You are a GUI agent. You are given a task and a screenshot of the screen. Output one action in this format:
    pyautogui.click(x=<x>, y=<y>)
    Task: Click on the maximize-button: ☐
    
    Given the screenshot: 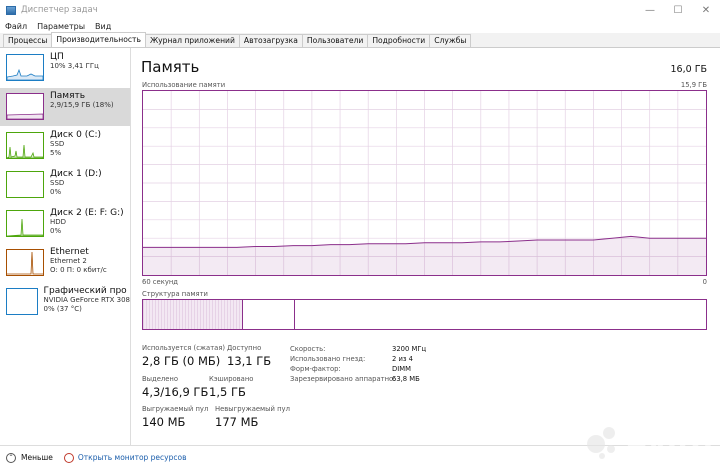 What is the action you would take?
    pyautogui.click(x=678, y=10)
    